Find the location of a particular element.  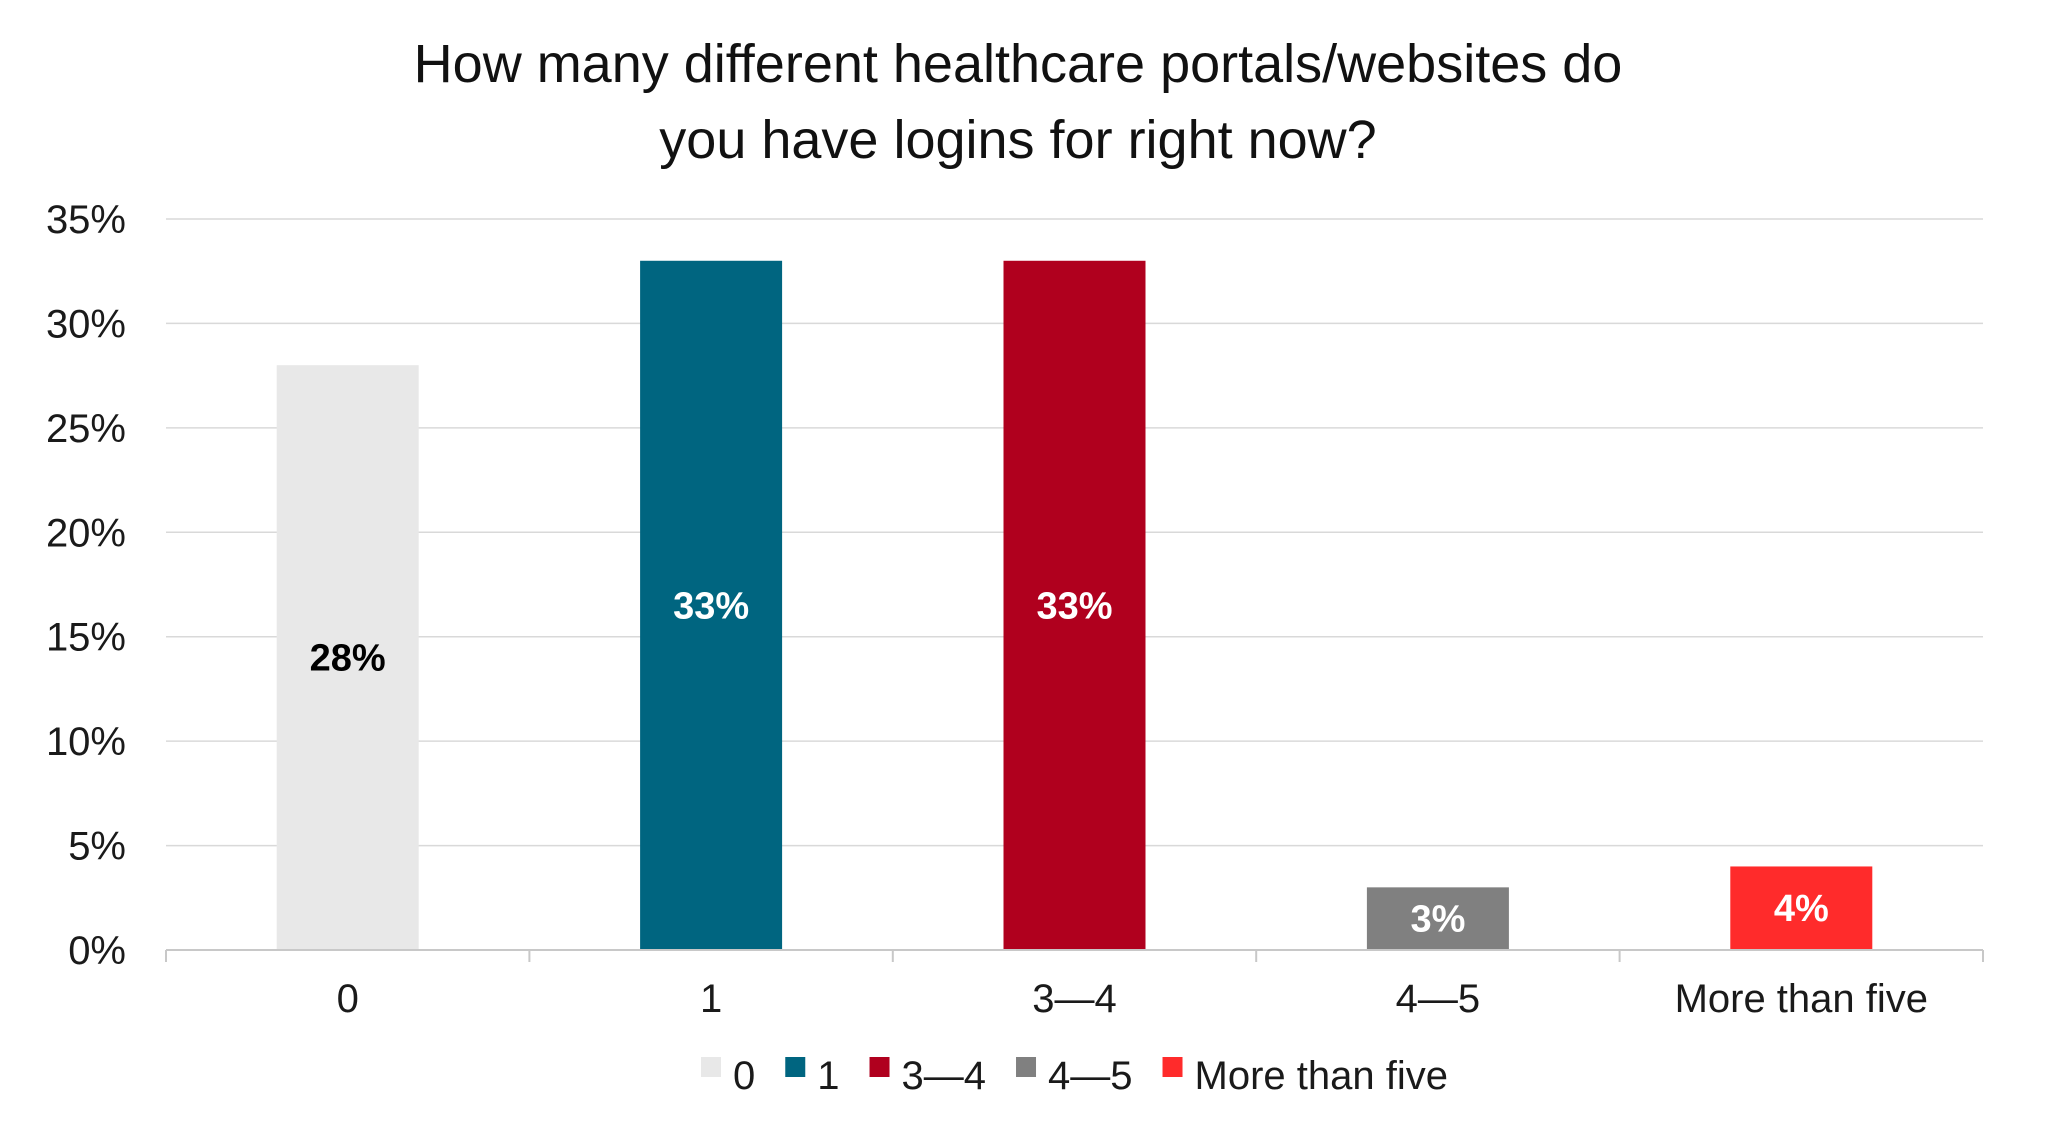

chart-title-line-2: you have logins for right now? is located at coordinates (1017, 140).